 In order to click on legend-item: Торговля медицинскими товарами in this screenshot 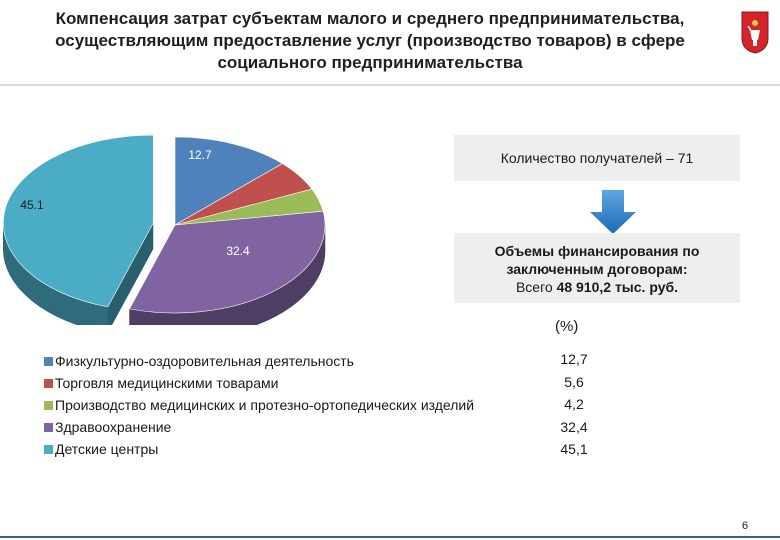, I will do `click(259, 383)`.